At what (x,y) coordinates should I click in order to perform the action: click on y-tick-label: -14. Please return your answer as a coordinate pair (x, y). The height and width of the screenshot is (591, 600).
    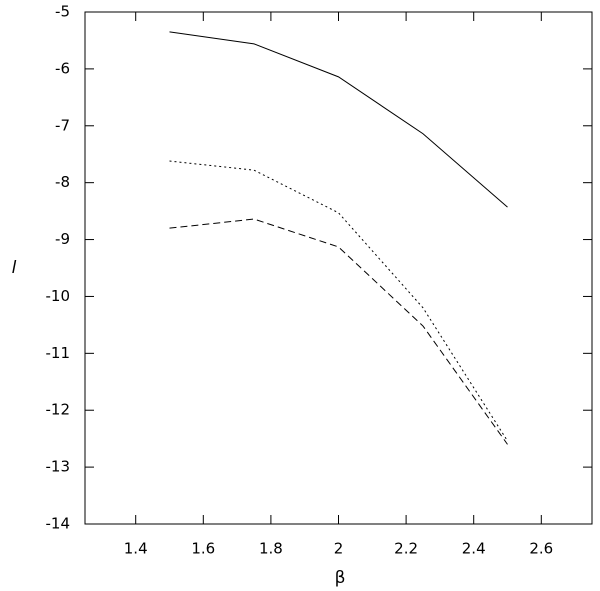
    Looking at the image, I should click on (58, 524).